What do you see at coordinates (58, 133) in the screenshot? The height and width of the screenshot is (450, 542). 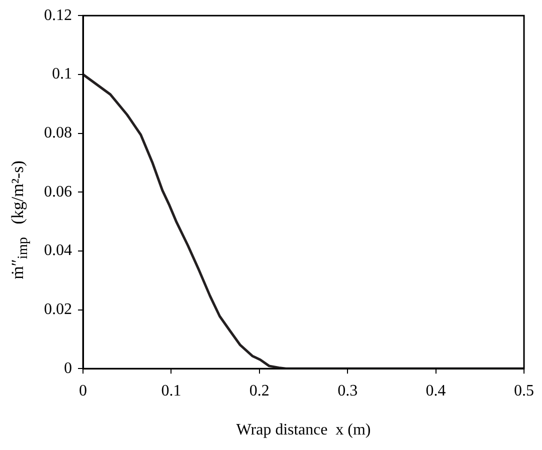 I see `y-tick-label: 0.08` at bounding box center [58, 133].